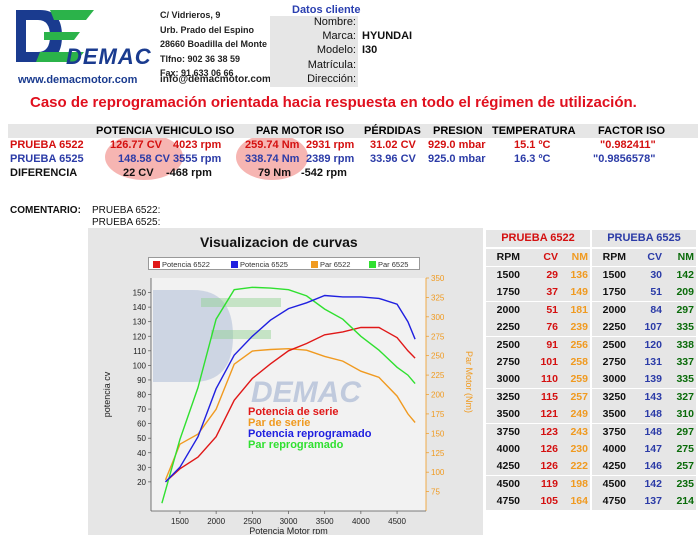 This screenshot has width=700, height=537. Describe the element at coordinates (685, 501) in the screenshot. I see `rpm-cell: 214` at that location.